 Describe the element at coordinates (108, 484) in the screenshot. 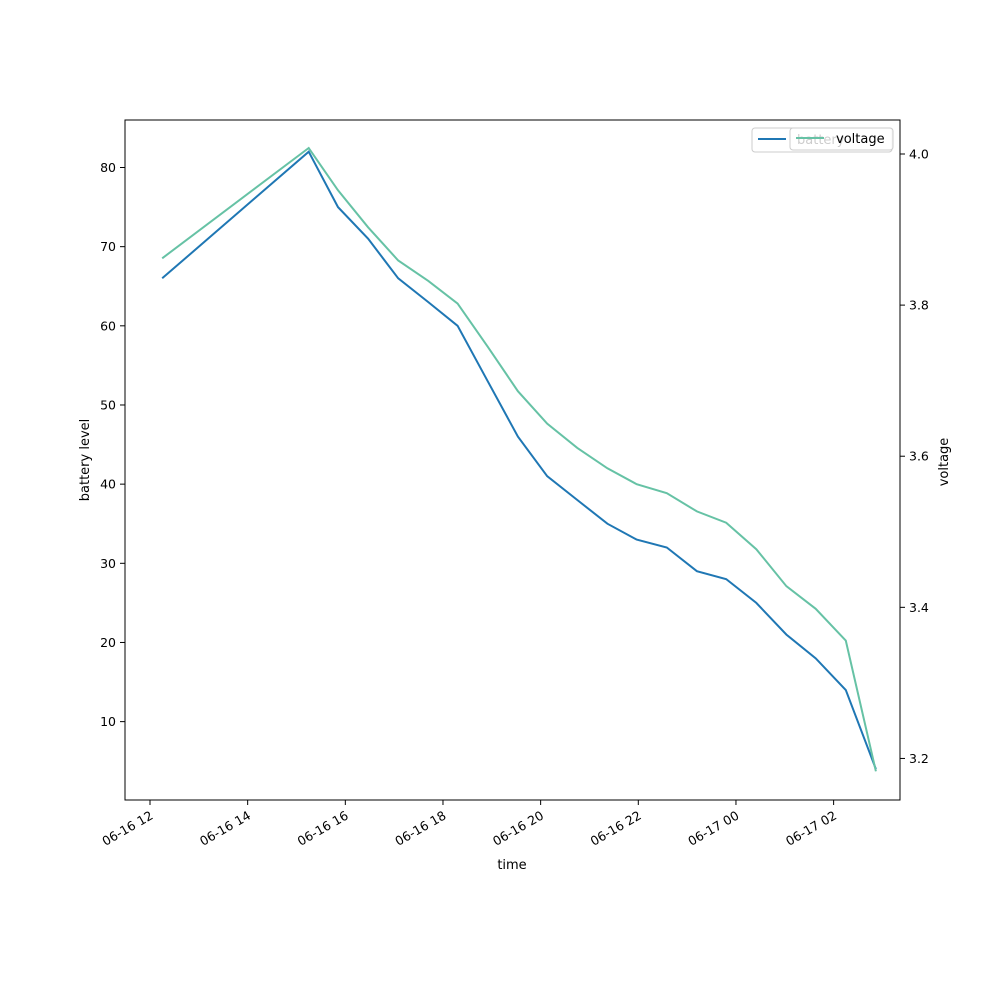

I see `left-y-tick-label: 40` at that location.